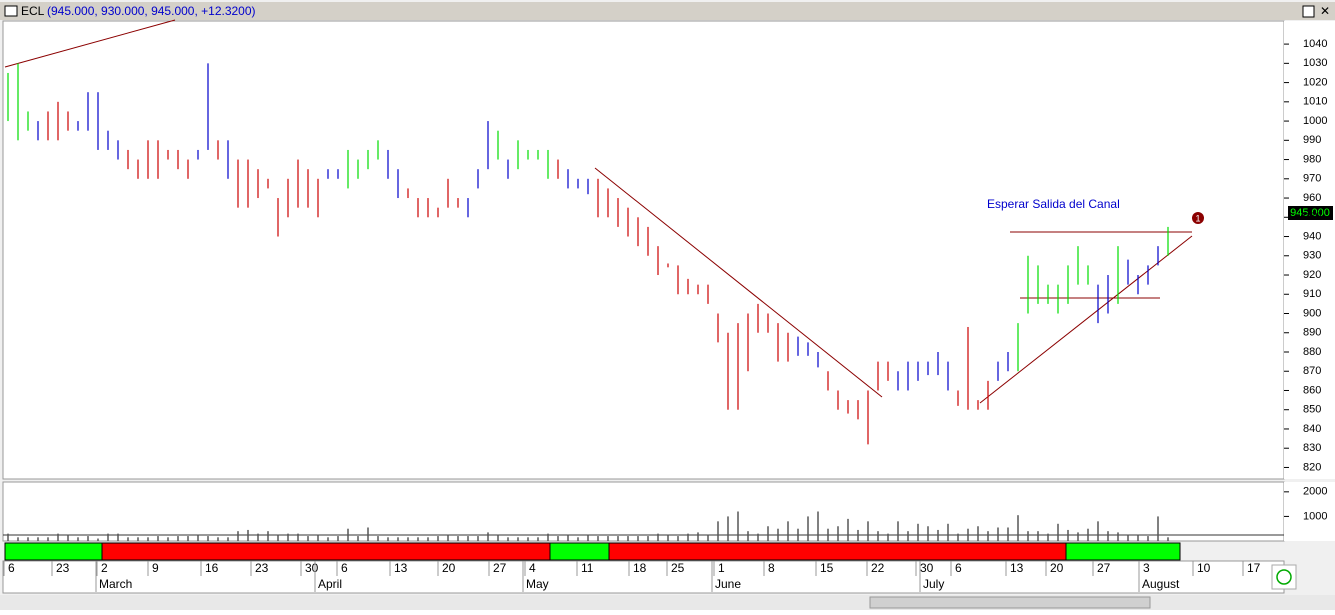  I want to click on y-tick-label: 970, so click(1312, 179).